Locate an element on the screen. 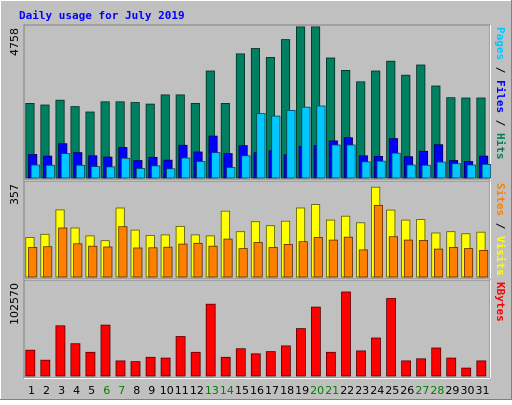 Image resolution: width=512 pixels, height=405 pixels. x-tick-label-15: 15 is located at coordinates (242, 390).